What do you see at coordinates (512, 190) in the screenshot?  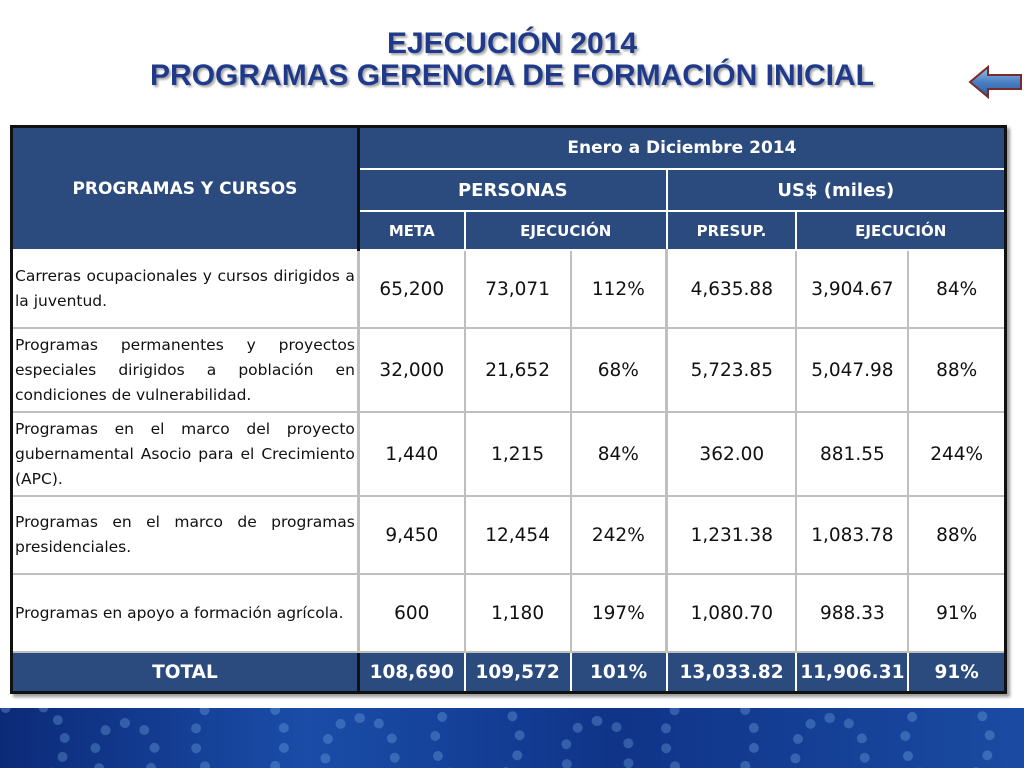 I see `header-personas: PERSONAS` at bounding box center [512, 190].